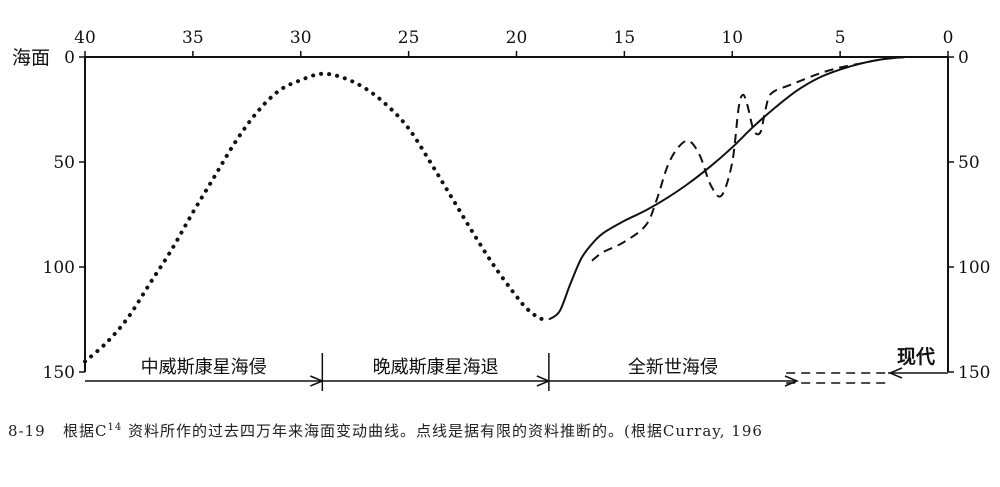  What do you see at coordinates (969, 163) in the screenshot?
I see `y-tick-label-right: 50` at bounding box center [969, 163].